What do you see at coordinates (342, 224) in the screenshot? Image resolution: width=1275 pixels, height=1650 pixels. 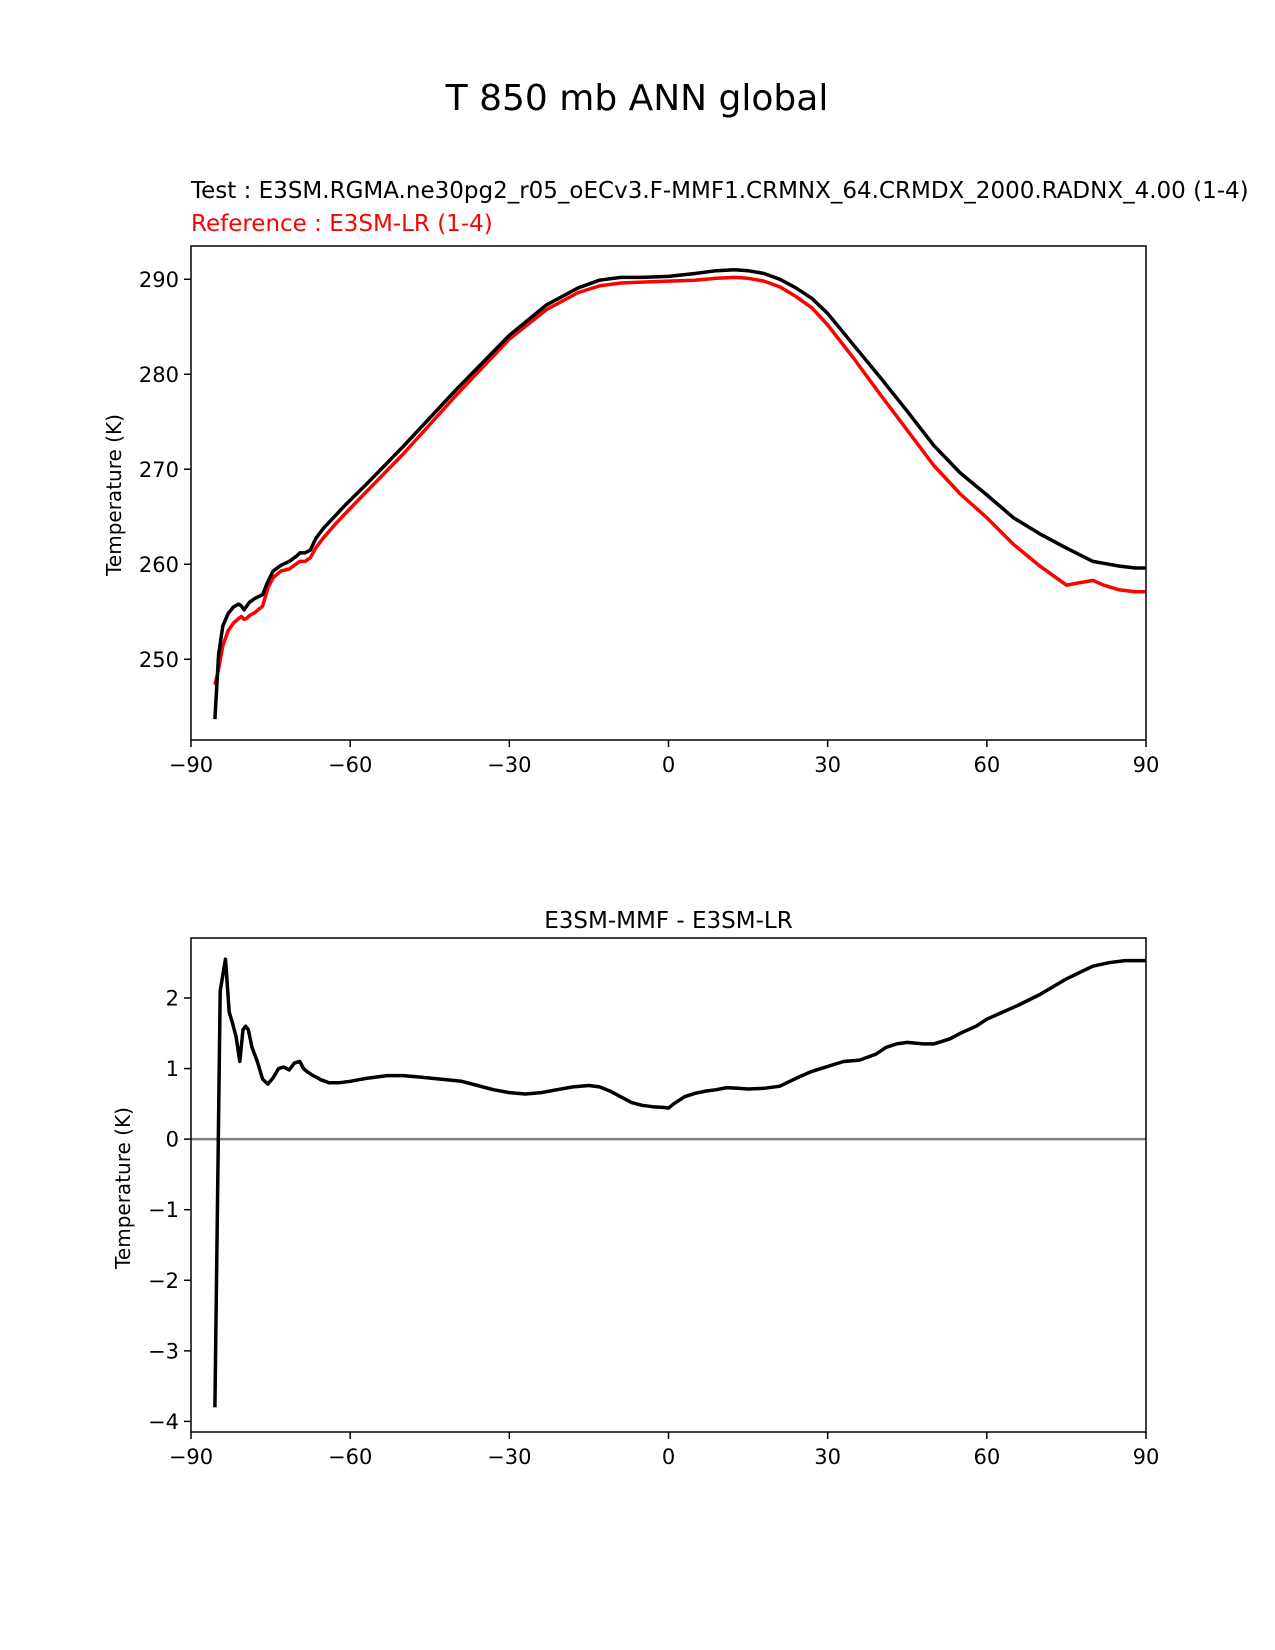 I see `top-reference-label: Reference : E3SM-LR (1-4)` at bounding box center [342, 224].